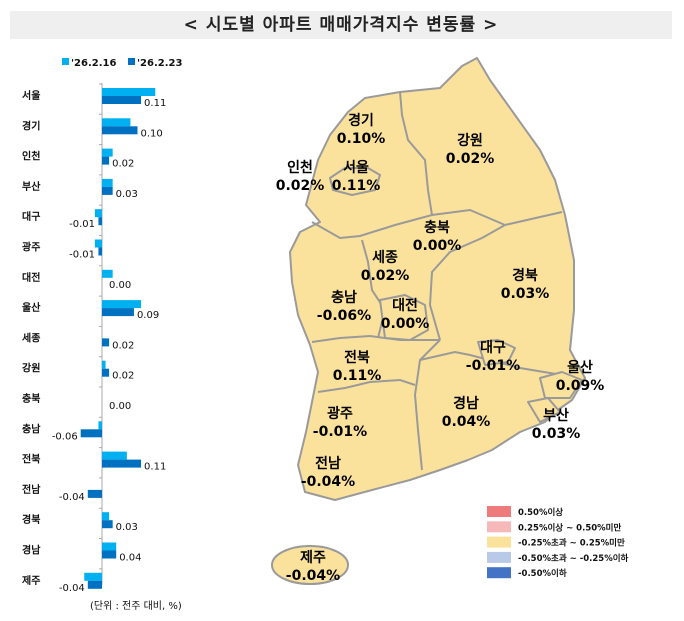 The width and height of the screenshot is (684, 621). I want to click on category-label: 충북, so click(31, 398).